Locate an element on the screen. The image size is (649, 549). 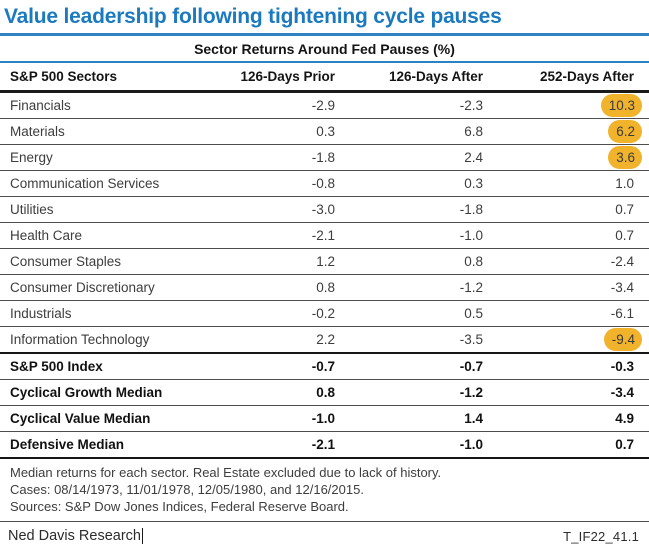
sector-name-cell: Industrials is located at coordinates (41, 313).